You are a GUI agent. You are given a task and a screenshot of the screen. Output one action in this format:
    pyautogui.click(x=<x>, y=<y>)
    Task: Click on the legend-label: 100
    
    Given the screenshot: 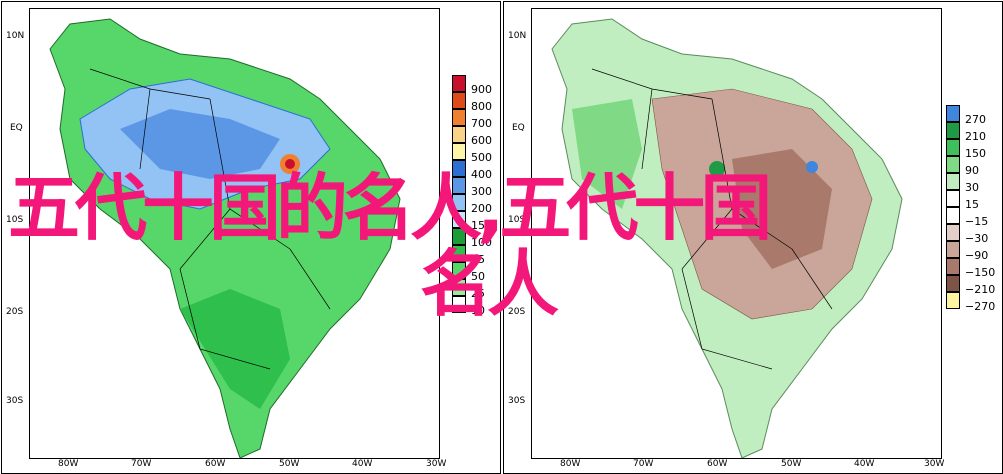 What is the action you would take?
    pyautogui.click(x=481, y=242)
    